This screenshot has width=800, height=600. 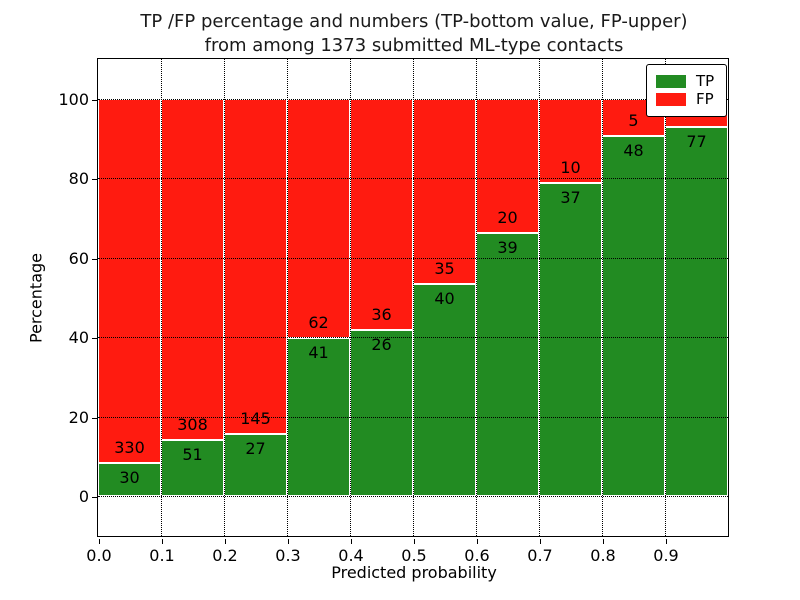 What do you see at coordinates (666, 555) in the screenshot?
I see `x-tick-label: 0.9` at bounding box center [666, 555].